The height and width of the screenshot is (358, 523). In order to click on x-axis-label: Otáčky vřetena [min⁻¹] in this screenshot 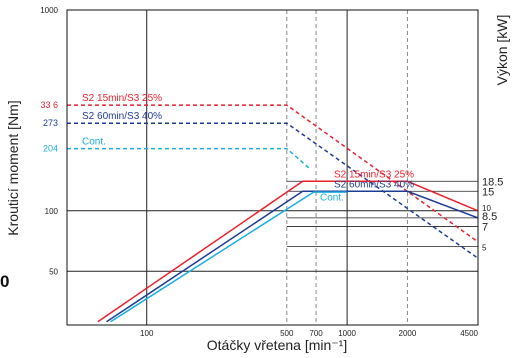, I will do `click(277, 345)`.